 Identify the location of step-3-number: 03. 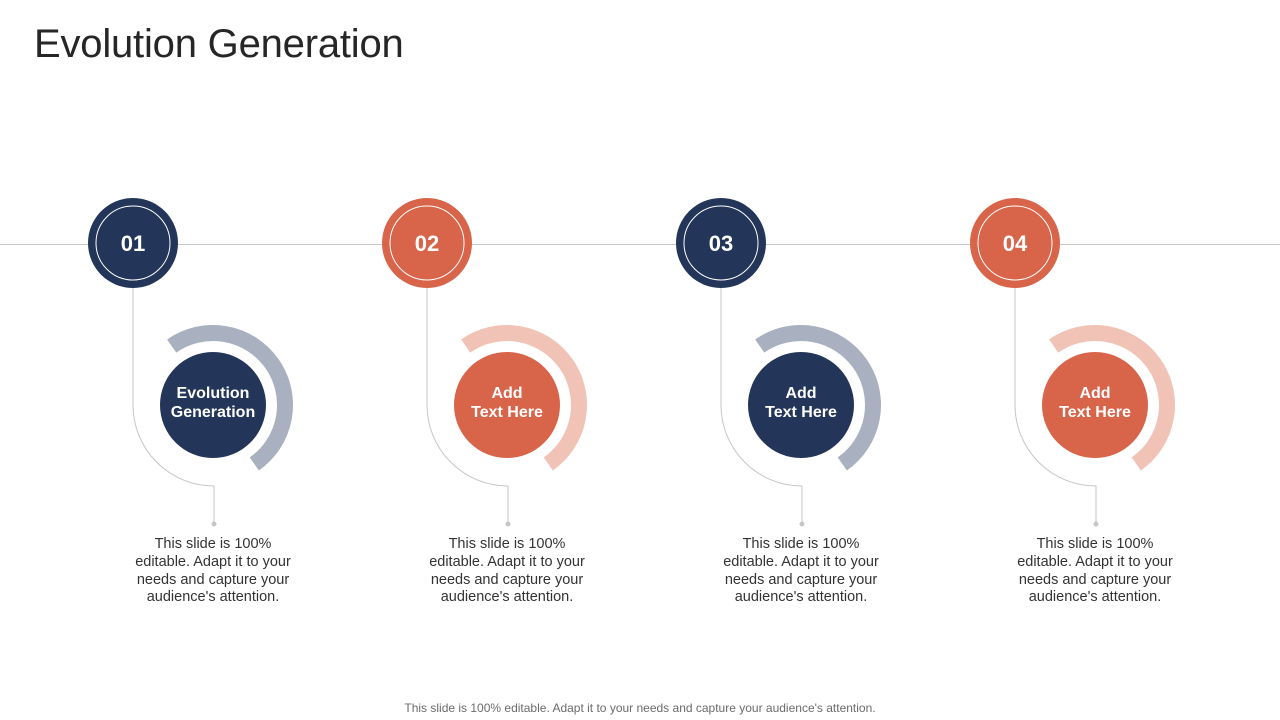
(721, 243).